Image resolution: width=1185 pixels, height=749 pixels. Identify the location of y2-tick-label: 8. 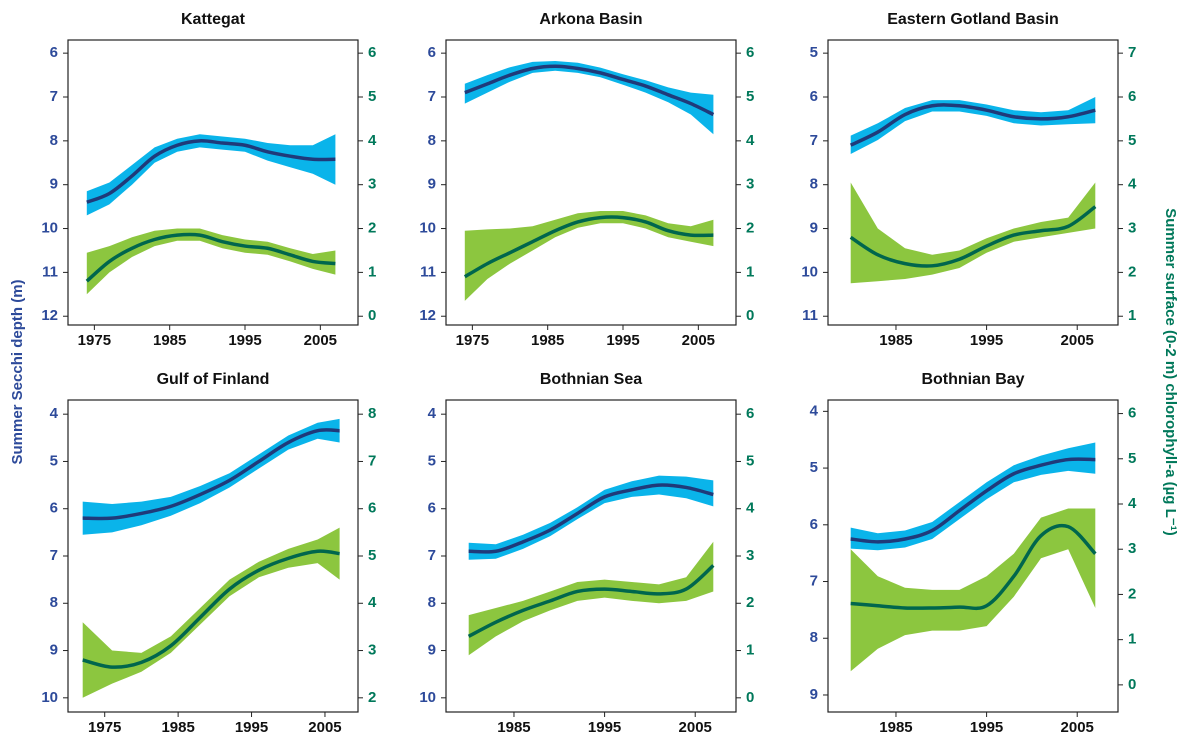
(372, 413).